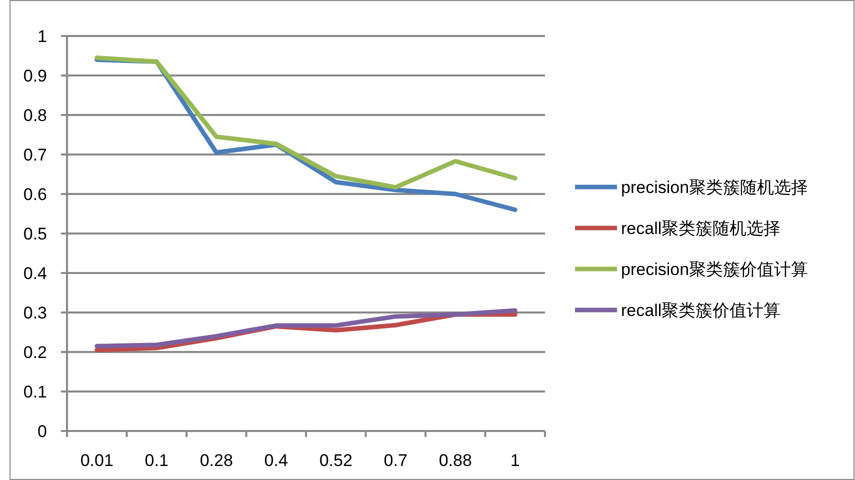 This screenshot has width=855, height=480. What do you see at coordinates (714, 187) in the screenshot?
I see `legend-label: precision聚类簇随机选择` at bounding box center [714, 187].